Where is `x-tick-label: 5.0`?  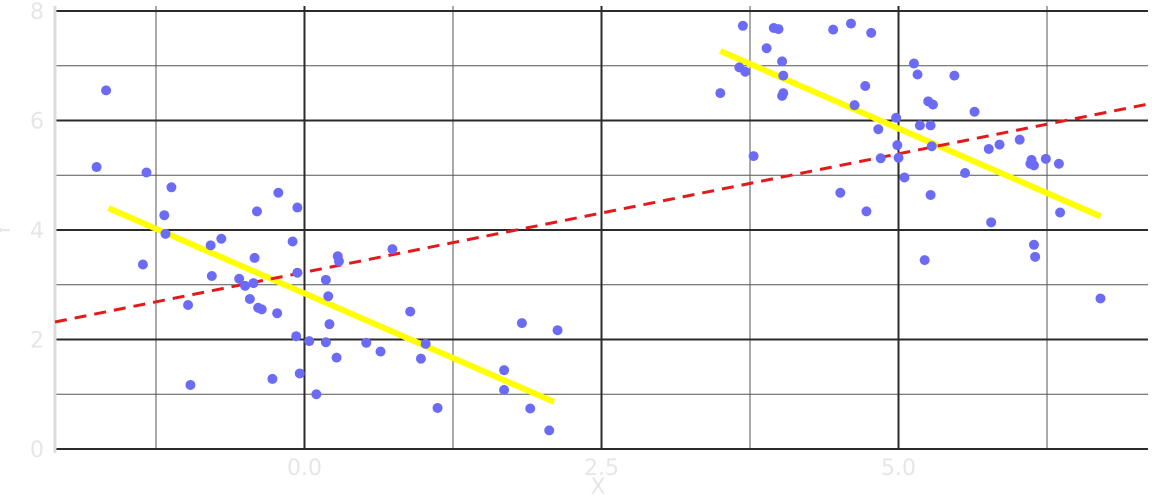
x-tick-label: 5.0 is located at coordinates (898, 468).